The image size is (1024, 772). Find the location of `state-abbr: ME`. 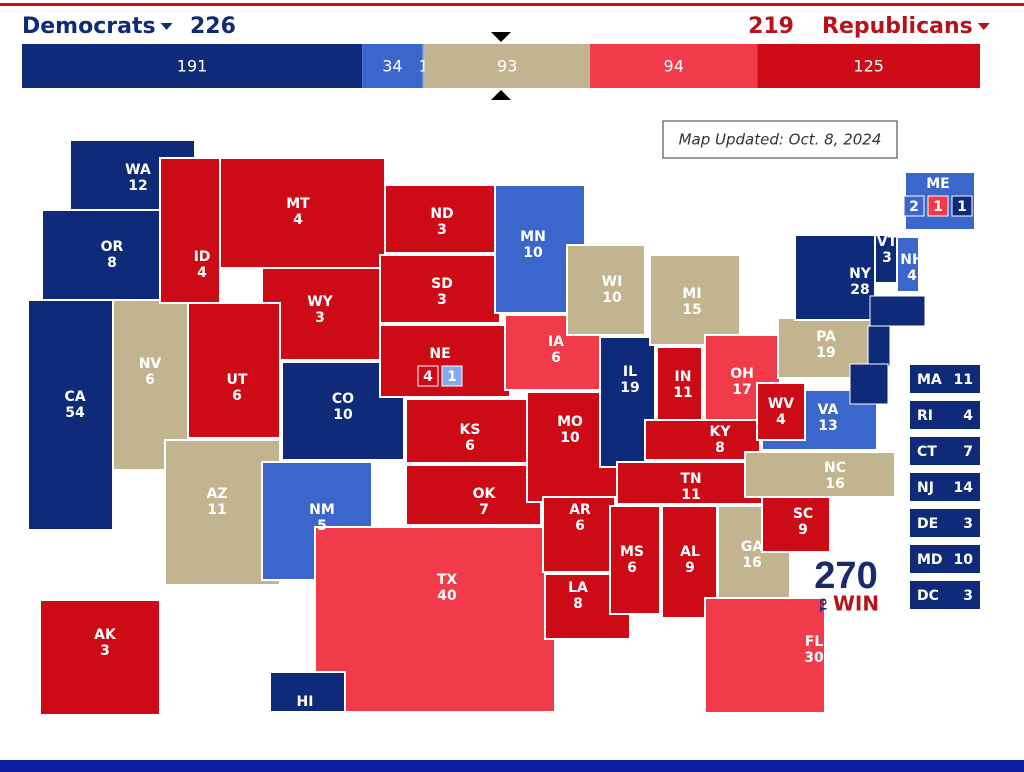

state-abbr: ME is located at coordinates (938, 184).